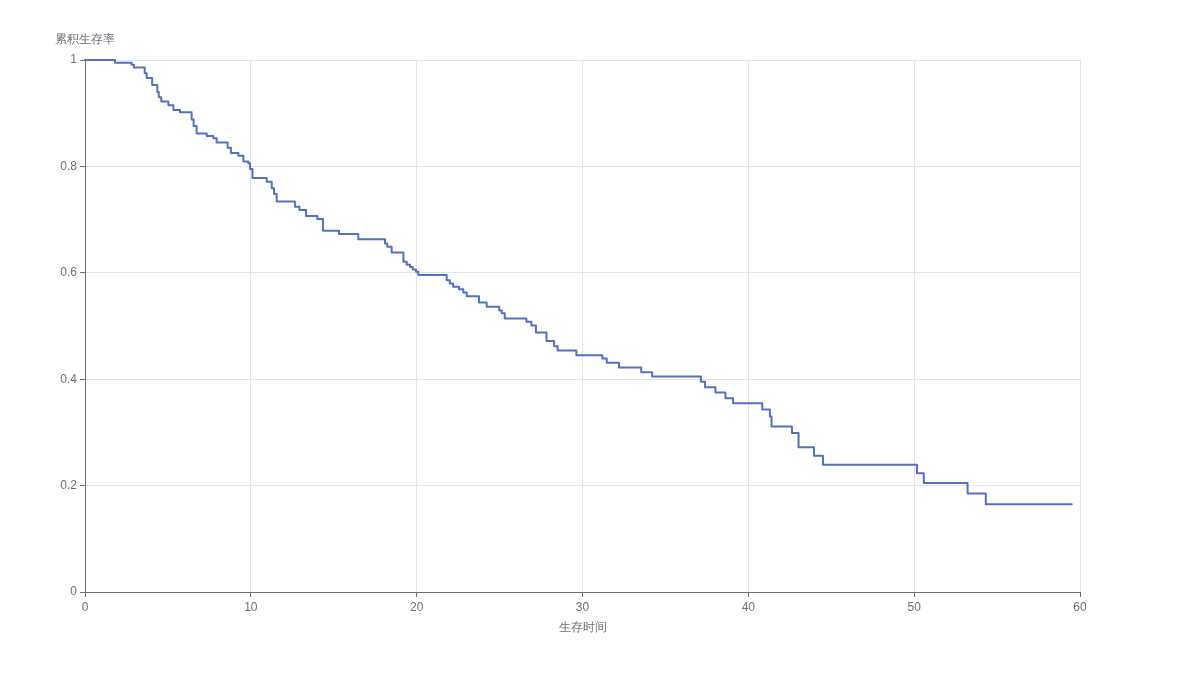 This screenshot has height=680, width=1200. I want to click on x-tick-label: 60, so click(1080, 606).